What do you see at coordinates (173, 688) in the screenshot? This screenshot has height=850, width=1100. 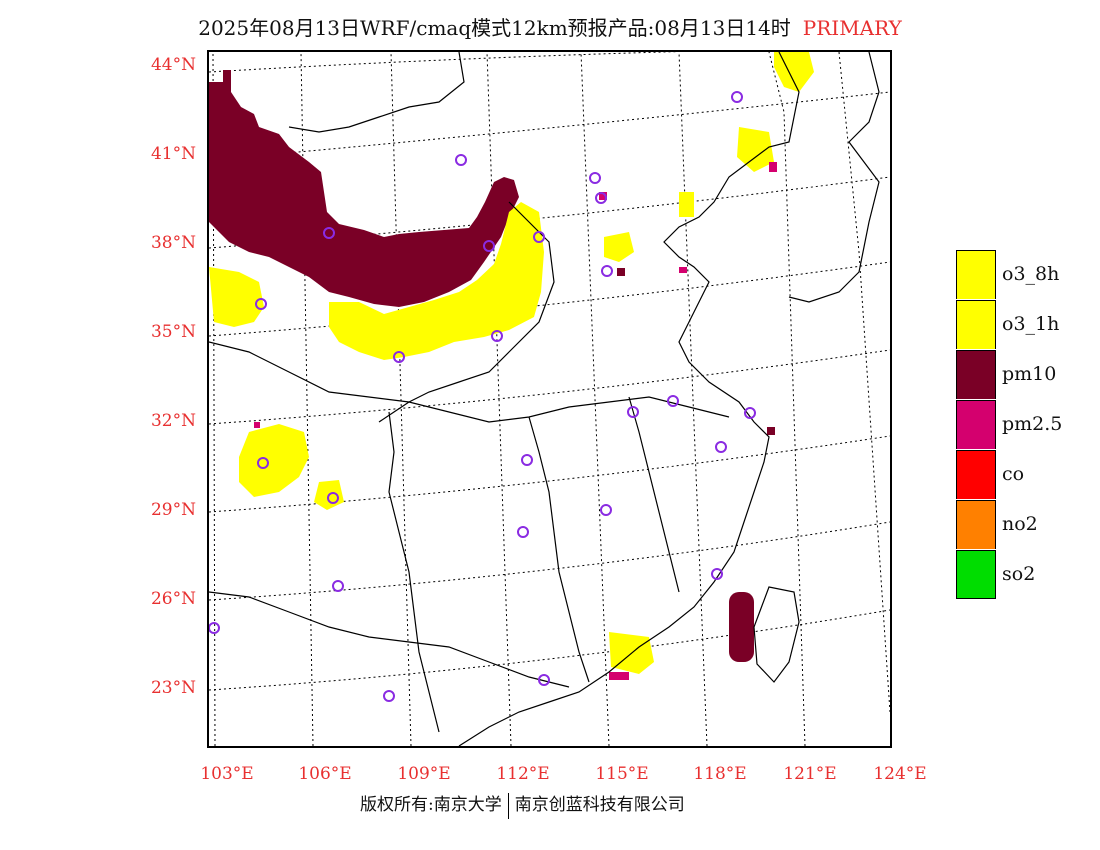 I see `lat-label-23: 23°N` at bounding box center [173, 688].